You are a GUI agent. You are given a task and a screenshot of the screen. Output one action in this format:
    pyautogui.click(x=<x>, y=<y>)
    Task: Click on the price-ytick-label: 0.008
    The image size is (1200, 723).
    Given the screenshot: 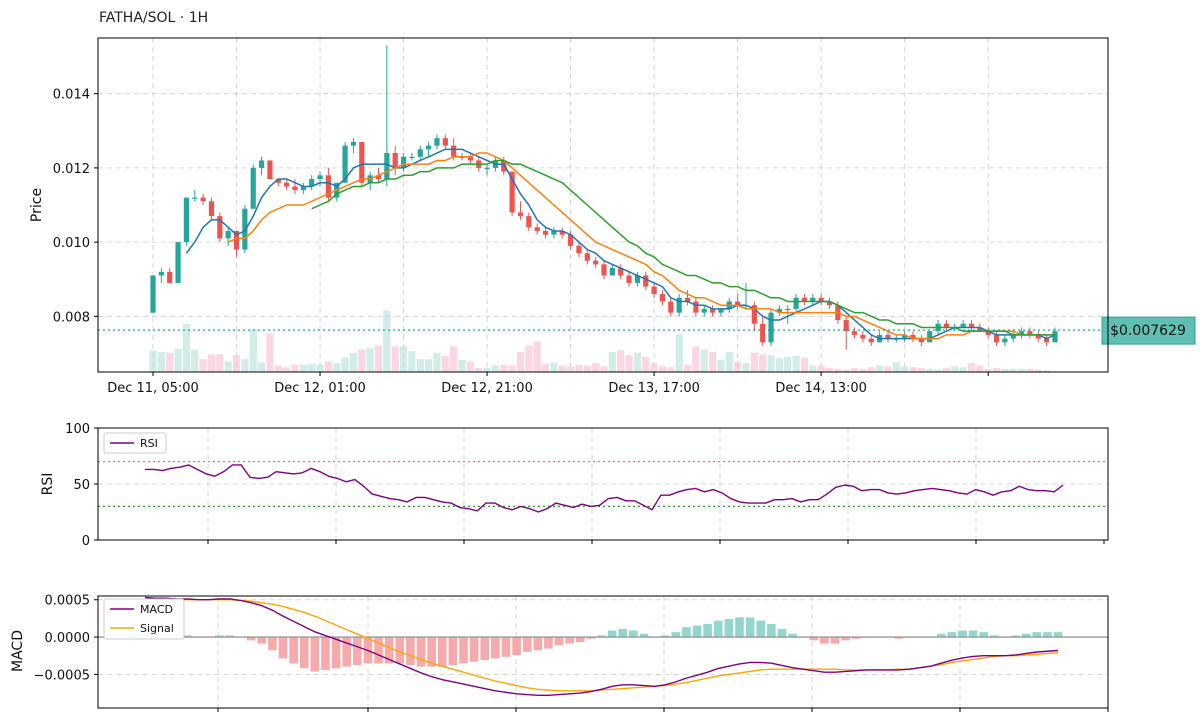 What is the action you would take?
    pyautogui.click(x=71, y=317)
    